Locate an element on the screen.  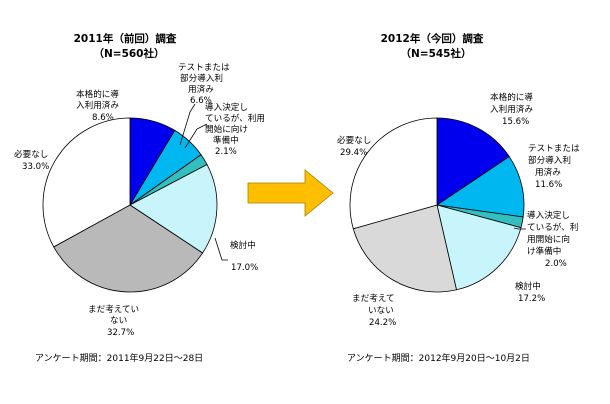
comparison-arrow is located at coordinates (290, 193).